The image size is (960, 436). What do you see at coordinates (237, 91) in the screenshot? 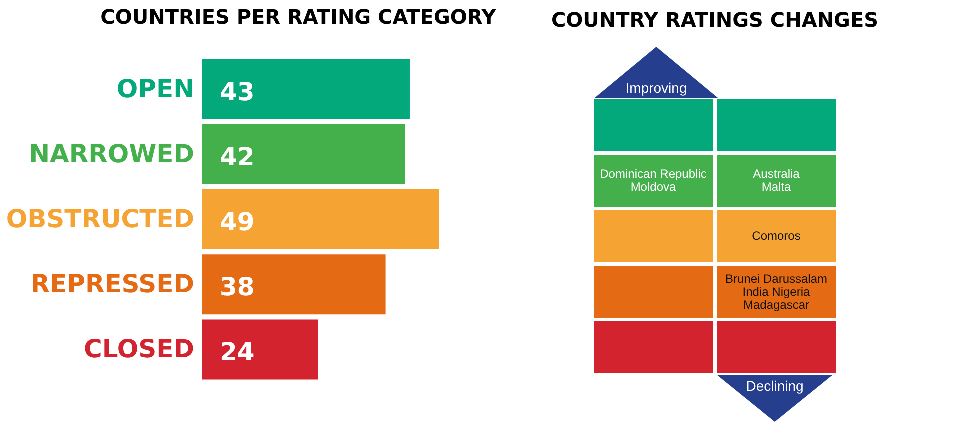
I see `data-label: 43` at bounding box center [237, 91].